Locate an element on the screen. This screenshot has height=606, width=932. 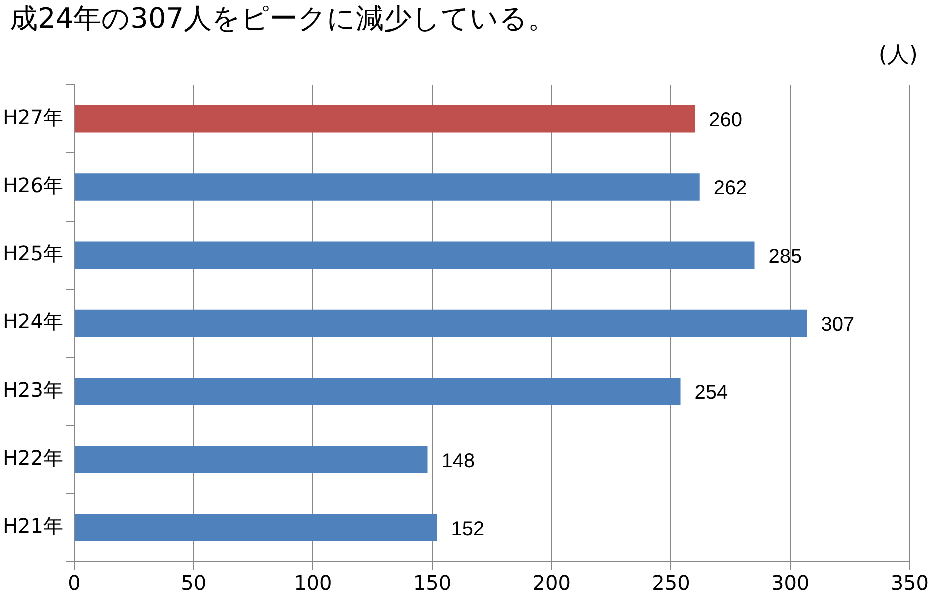
chart-subtitle: 成24年の307人をピークに減少している。 is located at coordinates (283, 19).